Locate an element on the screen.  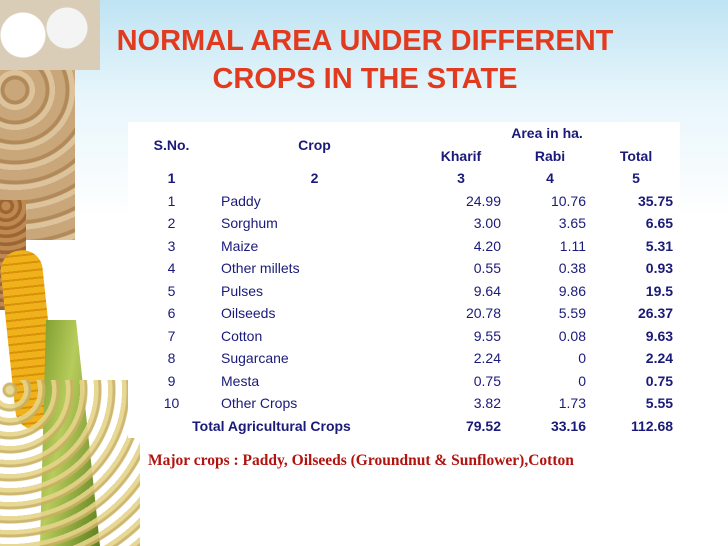
crop-cell: Oilseeds is located at coordinates (314, 314).